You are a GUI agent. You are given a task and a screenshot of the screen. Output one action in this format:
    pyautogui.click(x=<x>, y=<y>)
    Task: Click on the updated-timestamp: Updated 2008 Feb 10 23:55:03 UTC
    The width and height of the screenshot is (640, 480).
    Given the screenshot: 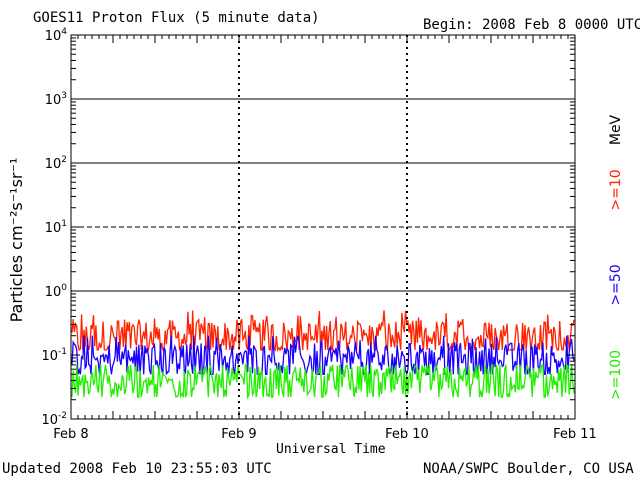 What is the action you would take?
    pyautogui.click(x=137, y=469)
    